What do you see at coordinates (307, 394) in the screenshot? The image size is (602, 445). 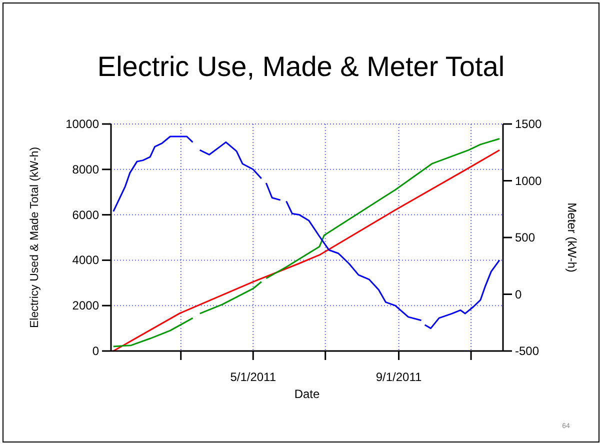 I see `x-axis-title: Date` at bounding box center [307, 394].